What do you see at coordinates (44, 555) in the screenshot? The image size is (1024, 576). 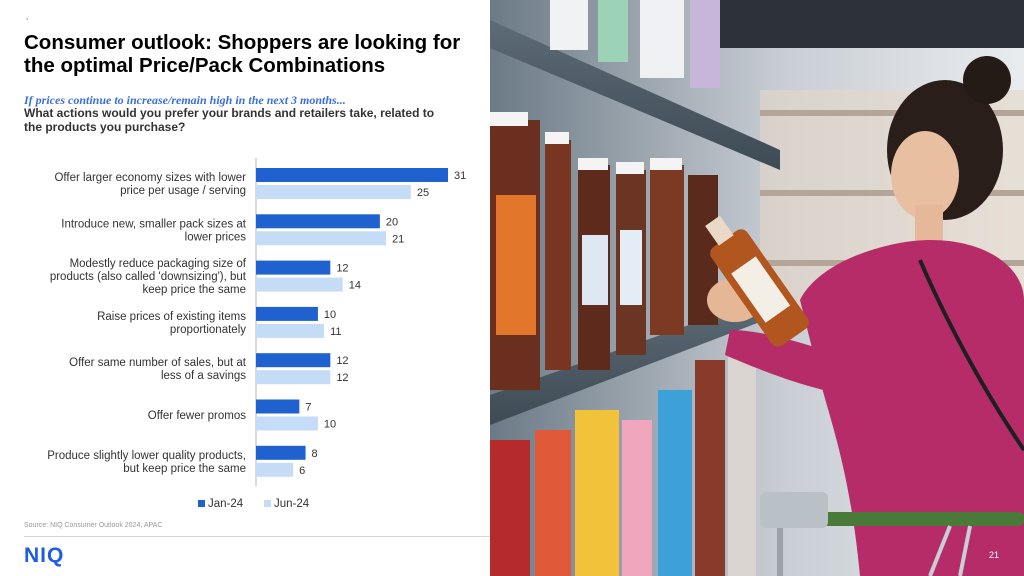 I see `niq-logo: NIQ` at bounding box center [44, 555].